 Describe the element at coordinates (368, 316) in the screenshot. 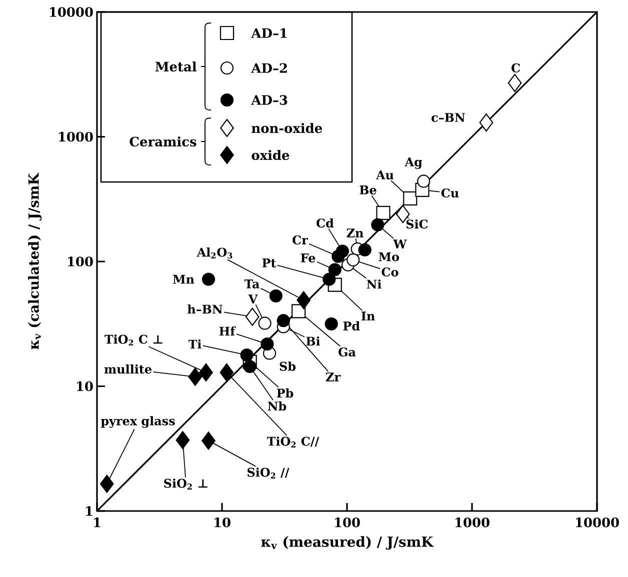

I see `annotation: In` at that location.